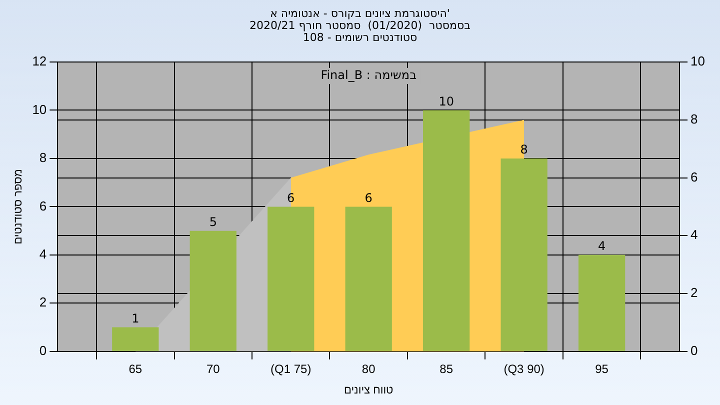 The width and height of the screenshot is (720, 405). I want to click on data-label: 10, so click(446, 101).